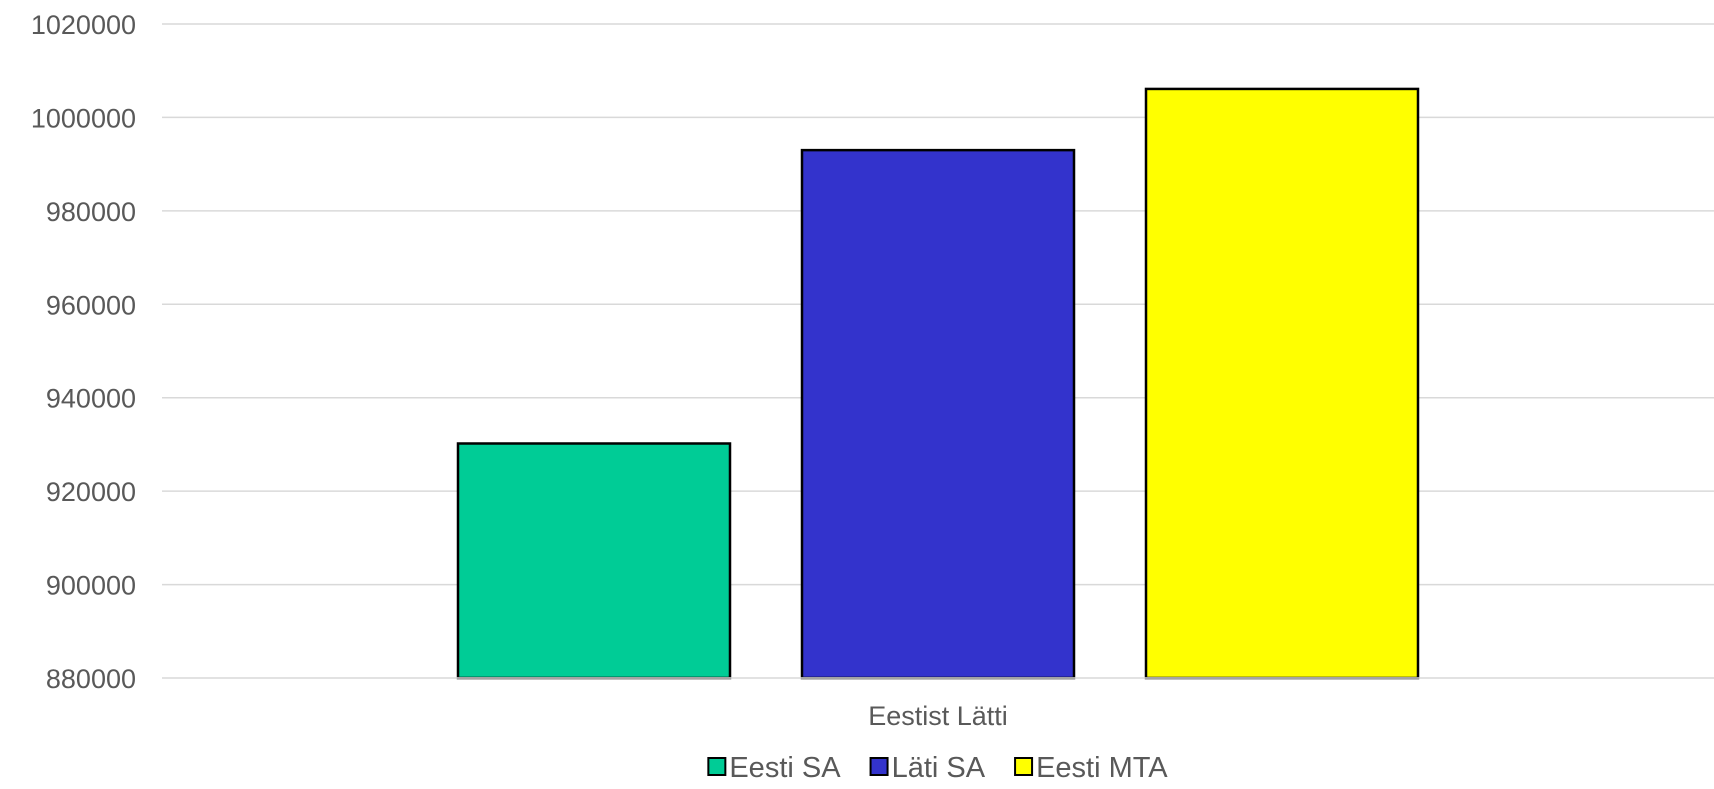 The width and height of the screenshot is (1714, 789). What do you see at coordinates (594, 561) in the screenshot?
I see `bar-eesti-sa` at bounding box center [594, 561].